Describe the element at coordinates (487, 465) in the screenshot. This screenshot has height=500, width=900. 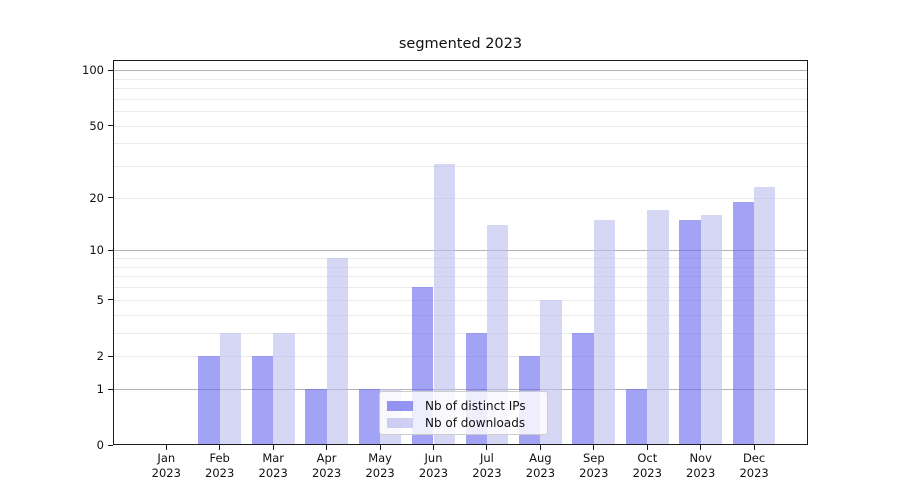
I see `x-tick-label: Jul 2023` at that location.